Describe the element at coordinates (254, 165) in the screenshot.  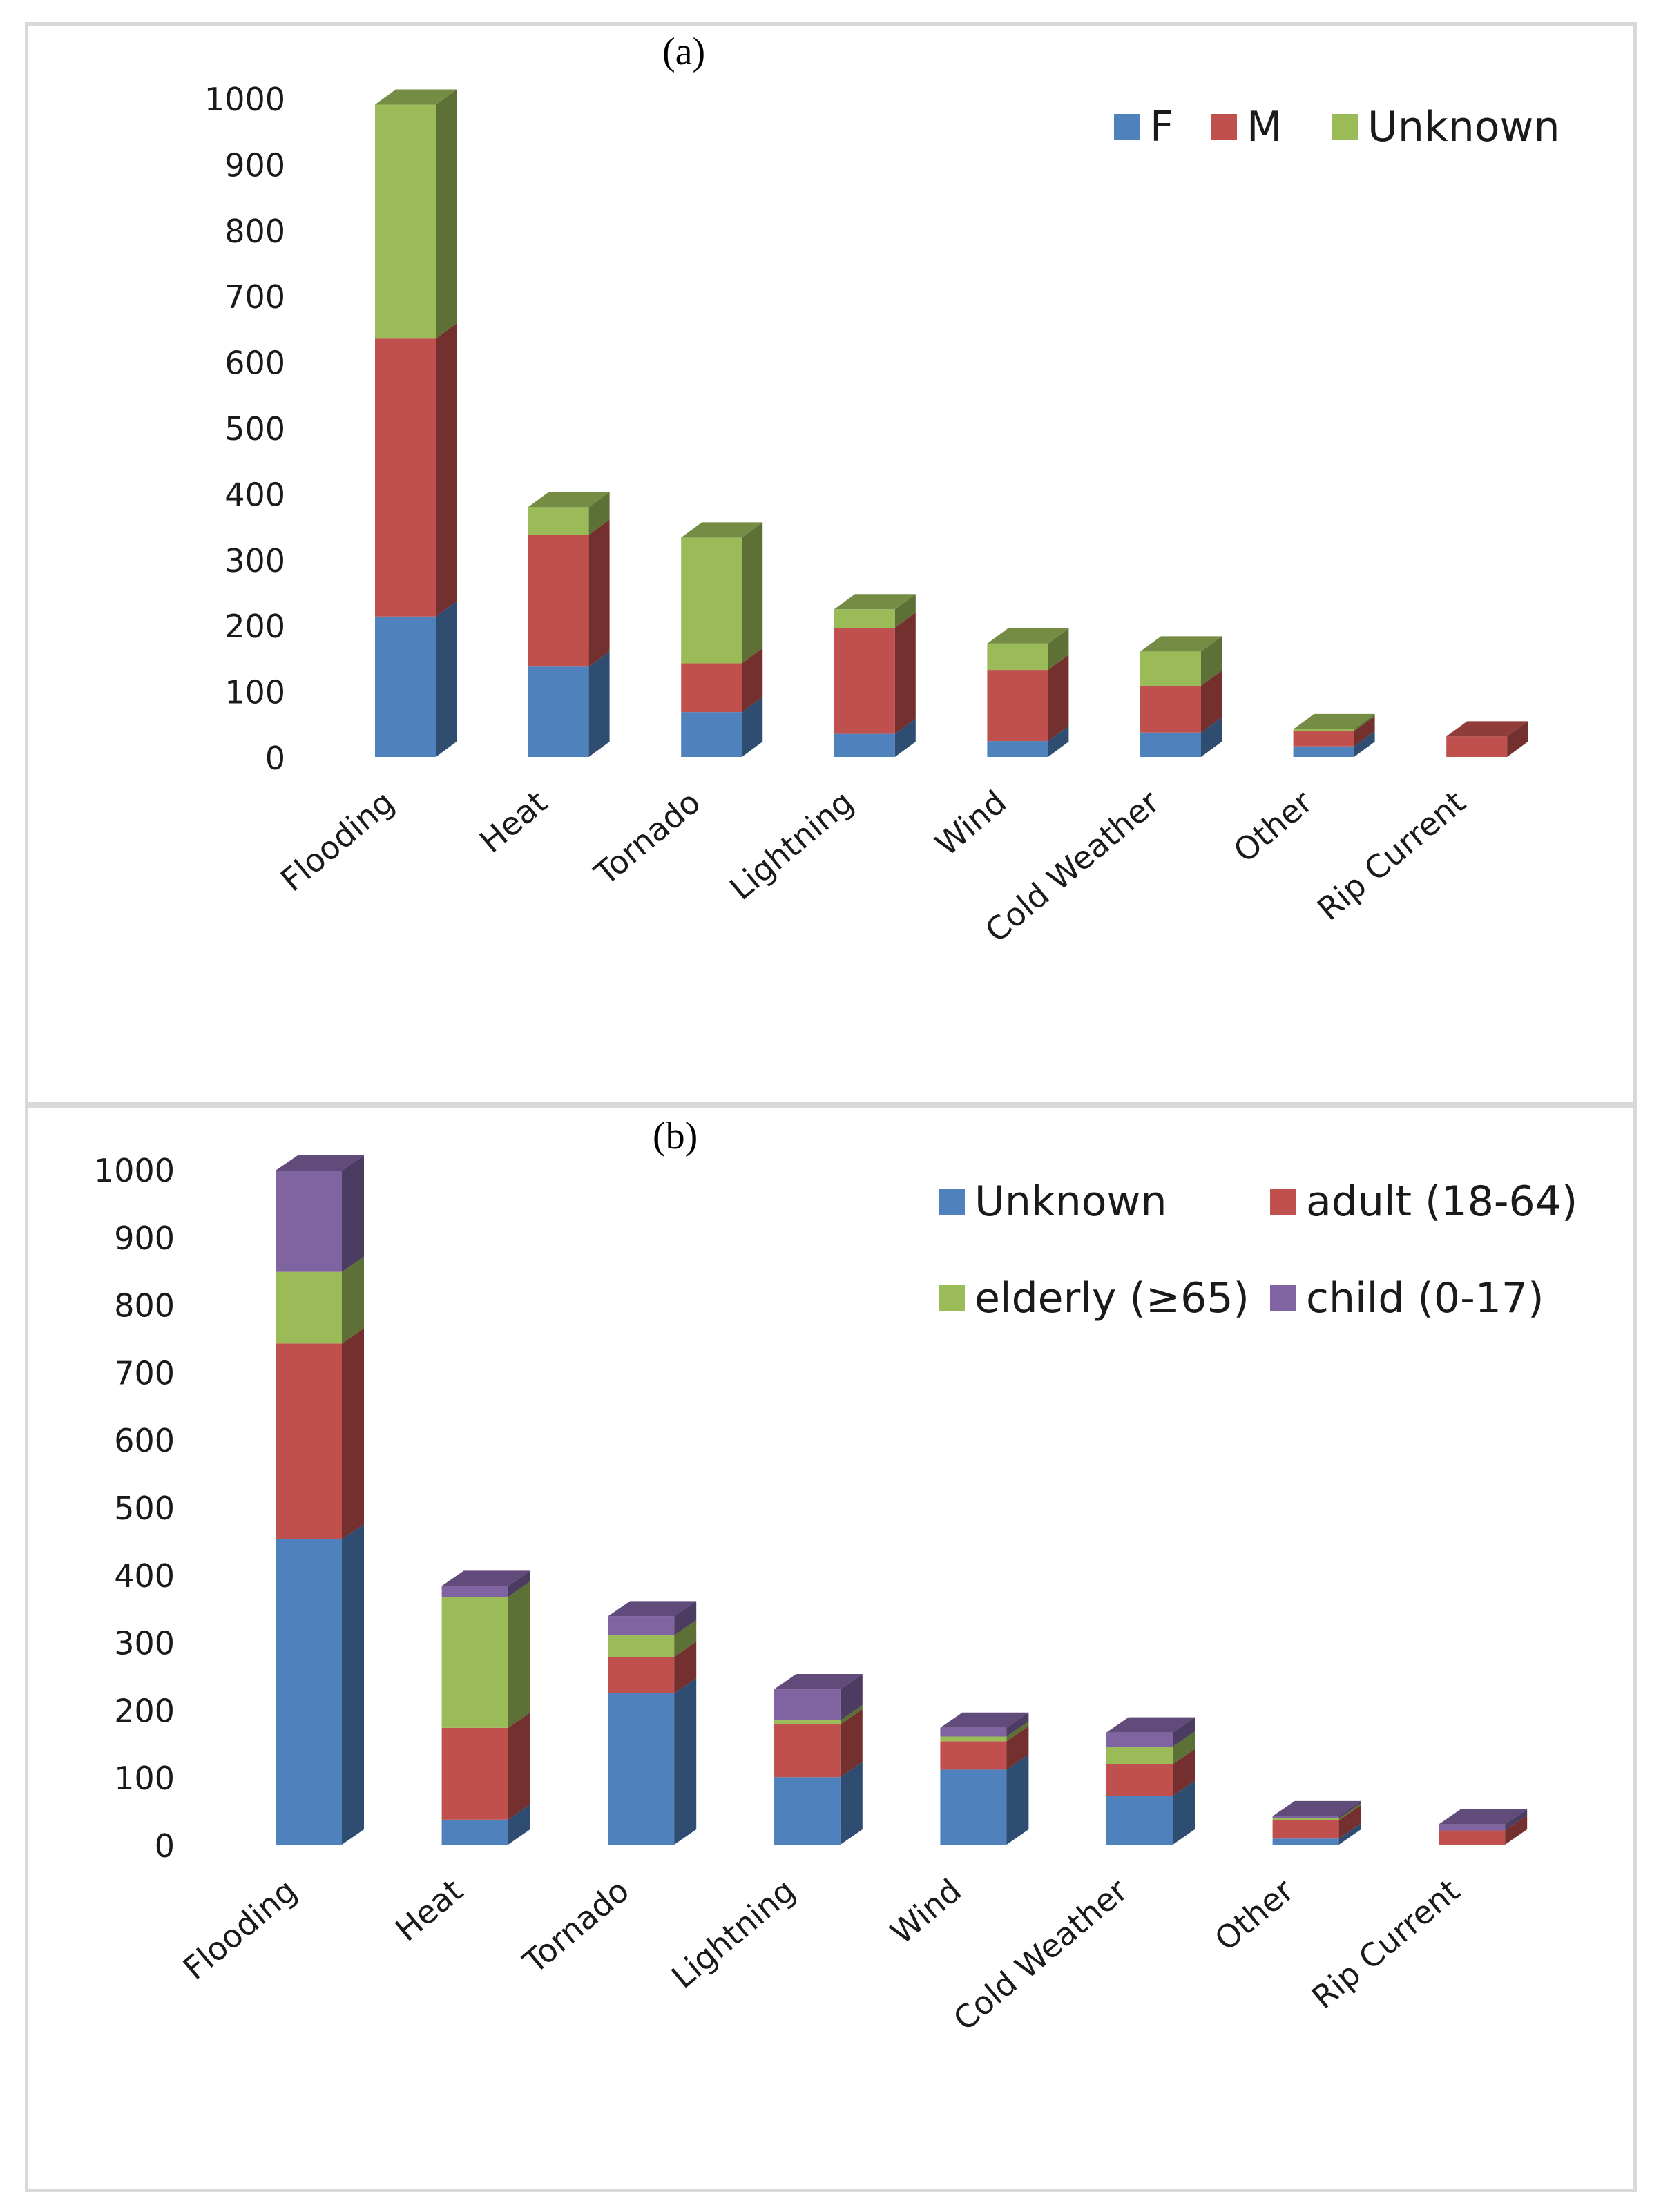
I see `y-tick-label-a: 900` at that location.